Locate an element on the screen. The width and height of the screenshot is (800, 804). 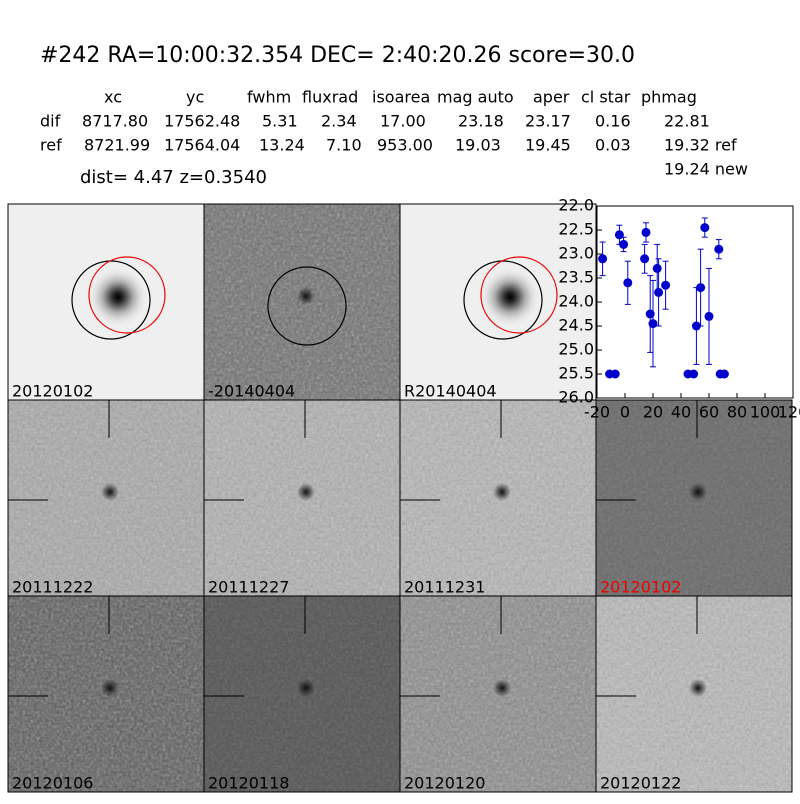
x-tick-label: 60 is located at coordinates (709, 412).